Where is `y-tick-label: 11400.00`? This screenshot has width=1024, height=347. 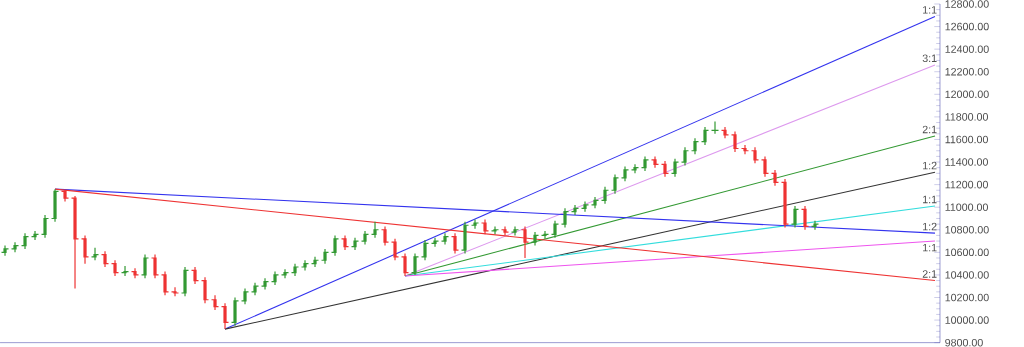 y-tick-label: 11400.00 is located at coordinates (966, 162).